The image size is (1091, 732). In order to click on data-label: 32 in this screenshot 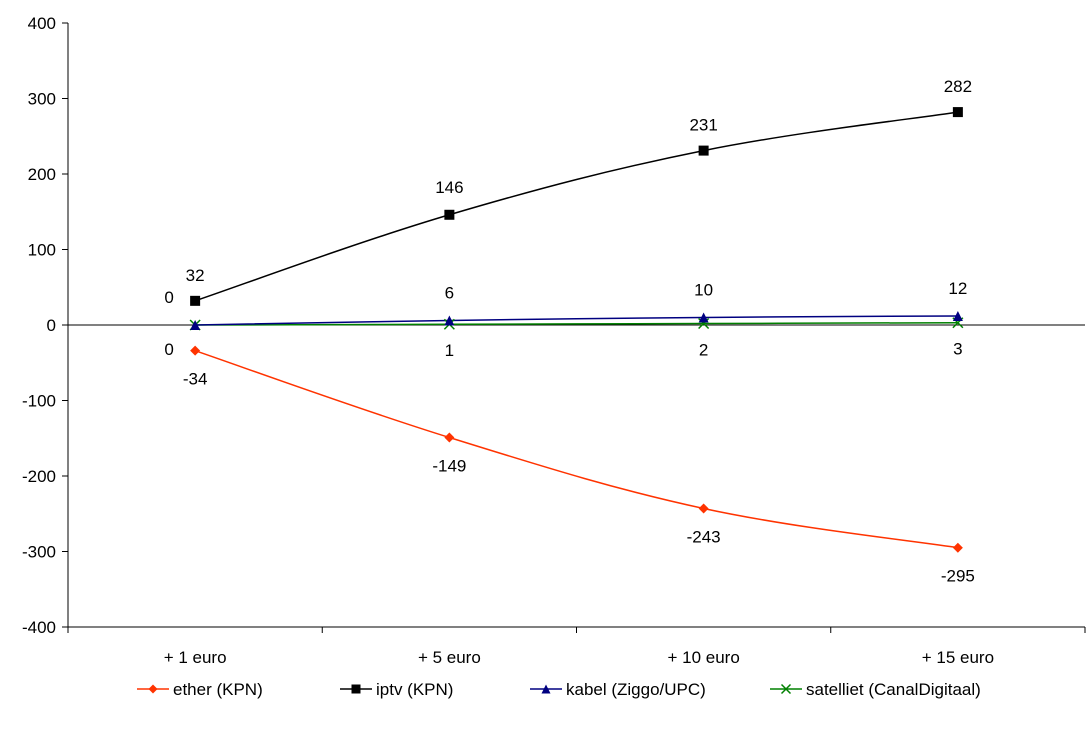, I will do `click(195, 275)`.